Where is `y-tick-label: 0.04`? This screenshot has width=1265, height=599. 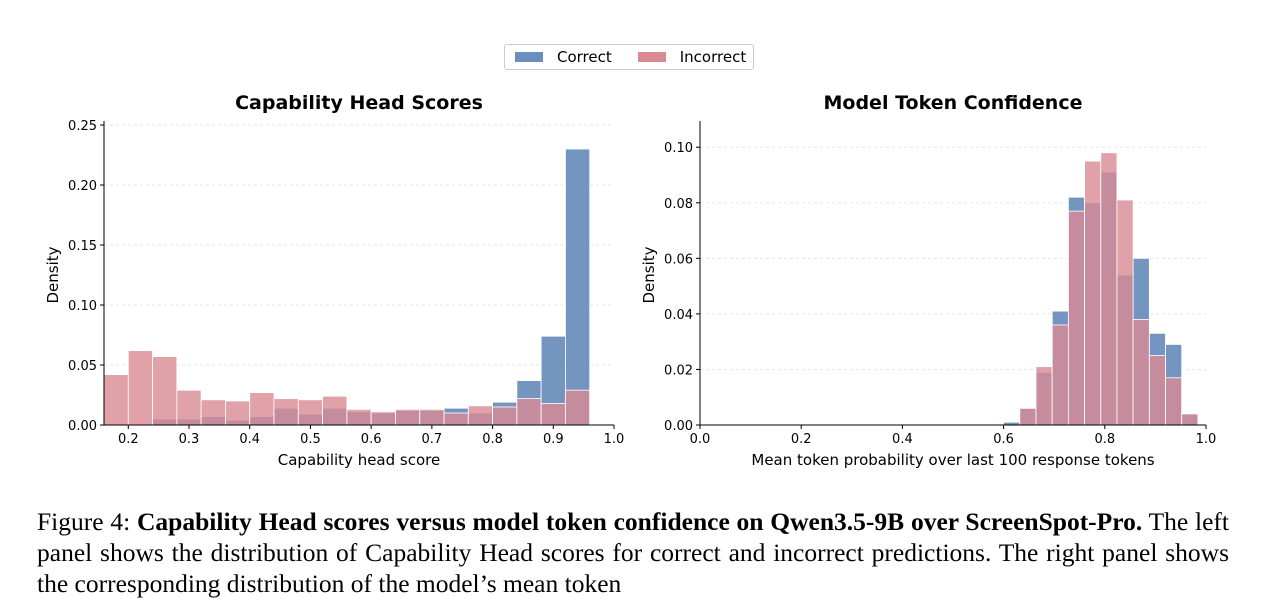 y-tick-label: 0.04 is located at coordinates (678, 315).